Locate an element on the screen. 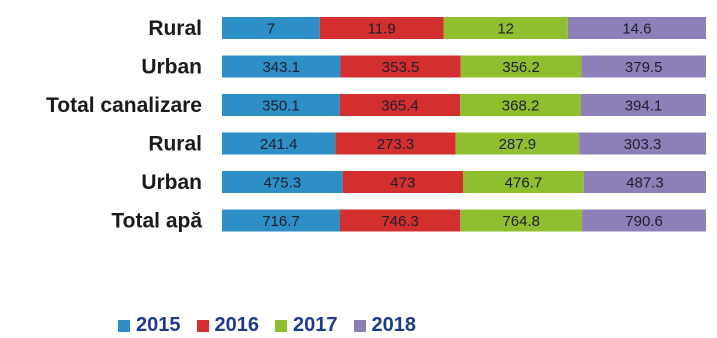  data-label: 746.3 is located at coordinates (400, 221).